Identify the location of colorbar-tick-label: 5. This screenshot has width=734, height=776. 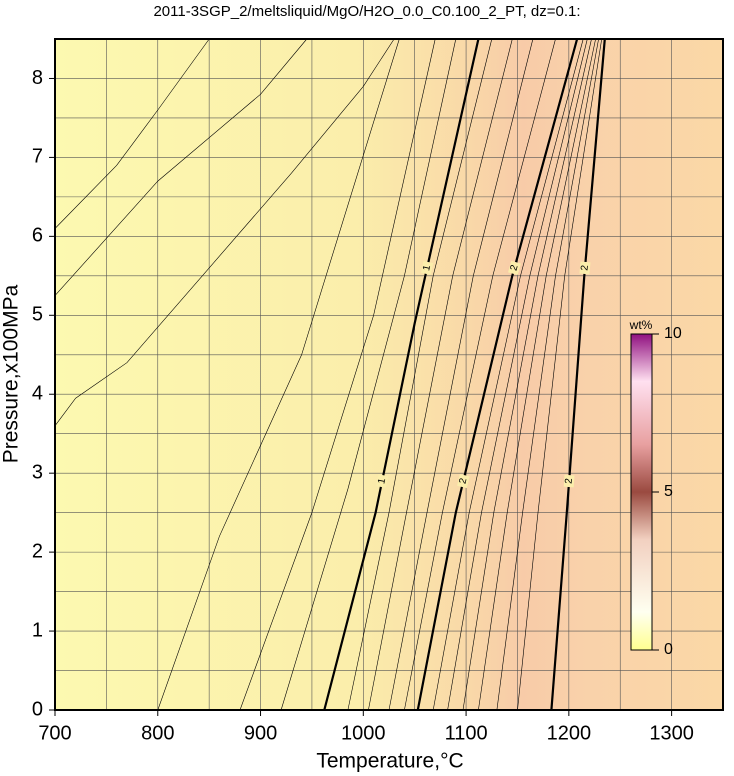
(668, 491).